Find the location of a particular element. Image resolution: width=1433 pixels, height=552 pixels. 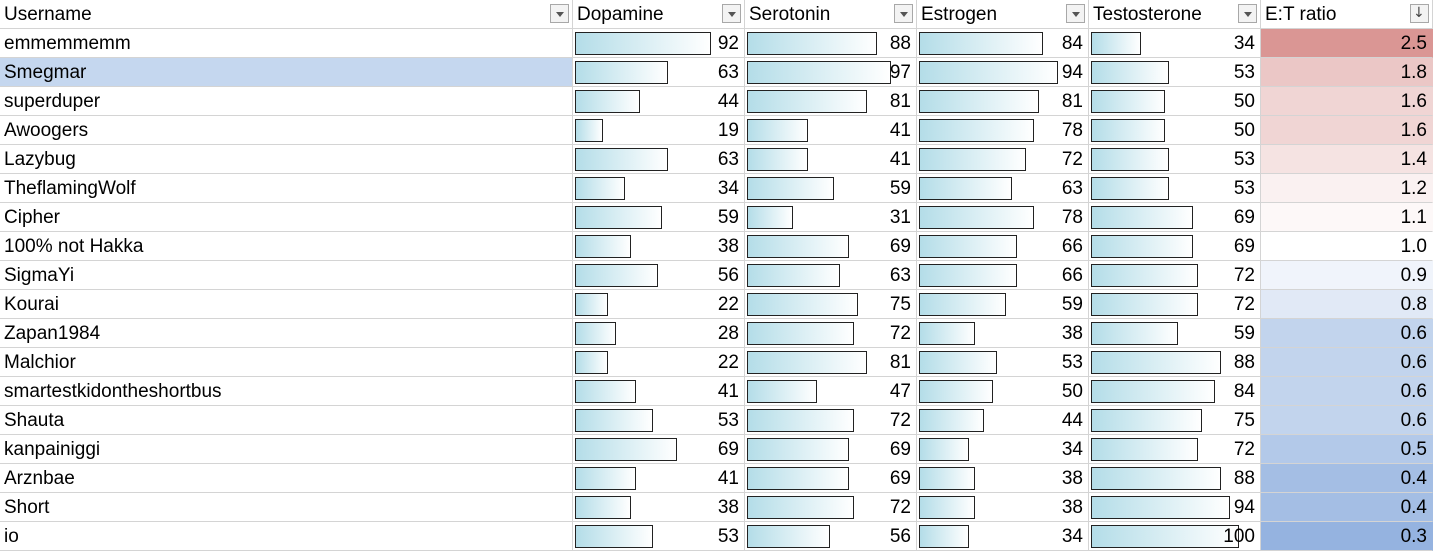

filter-dropdown-serotonin is located at coordinates (903, 13).